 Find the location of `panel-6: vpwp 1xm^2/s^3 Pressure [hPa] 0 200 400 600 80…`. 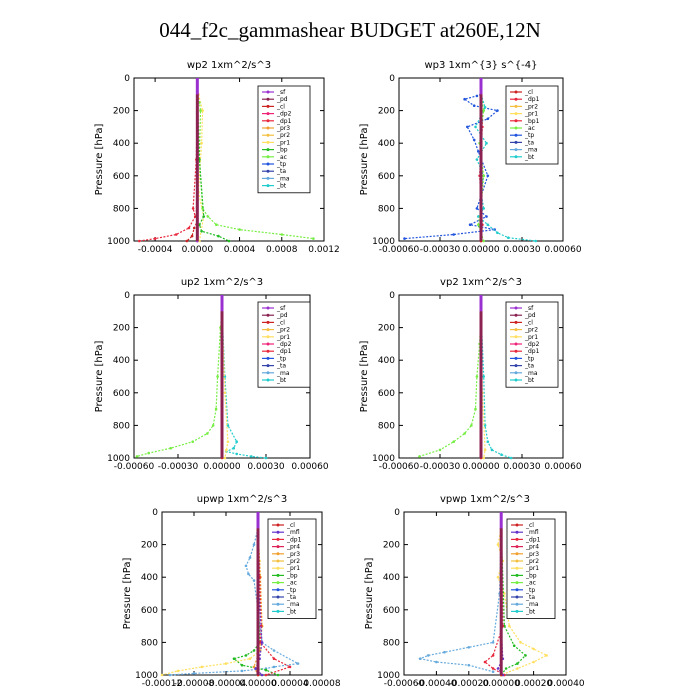

panel-6: vpwp 1xm^2/s^3 Pressure [hPa] 0 200 400 600 80… is located at coordinates (474, 591).